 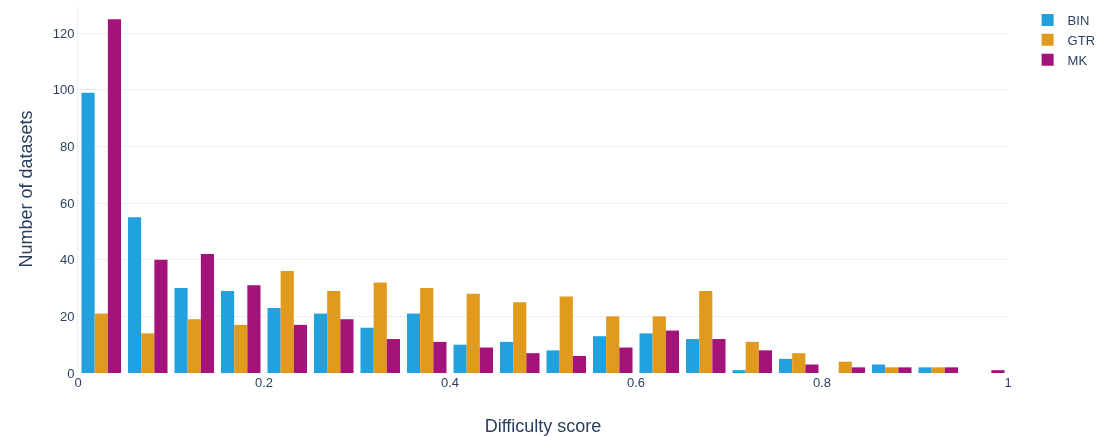 I want to click on y-tick-label: 80, so click(x=67, y=147).